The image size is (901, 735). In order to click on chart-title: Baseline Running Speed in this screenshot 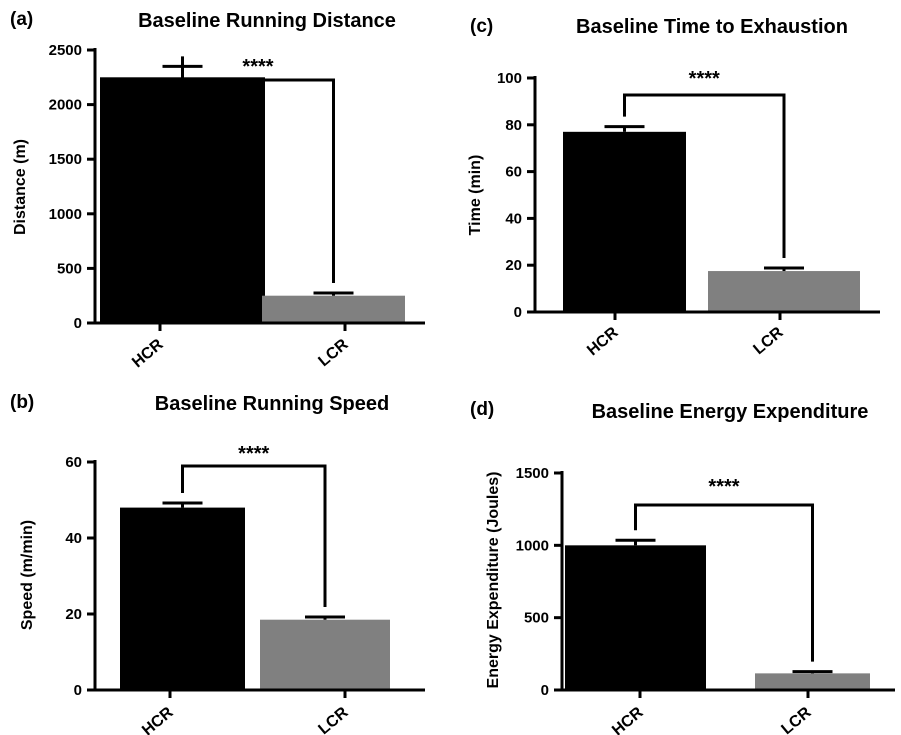, I will do `click(272, 404)`.